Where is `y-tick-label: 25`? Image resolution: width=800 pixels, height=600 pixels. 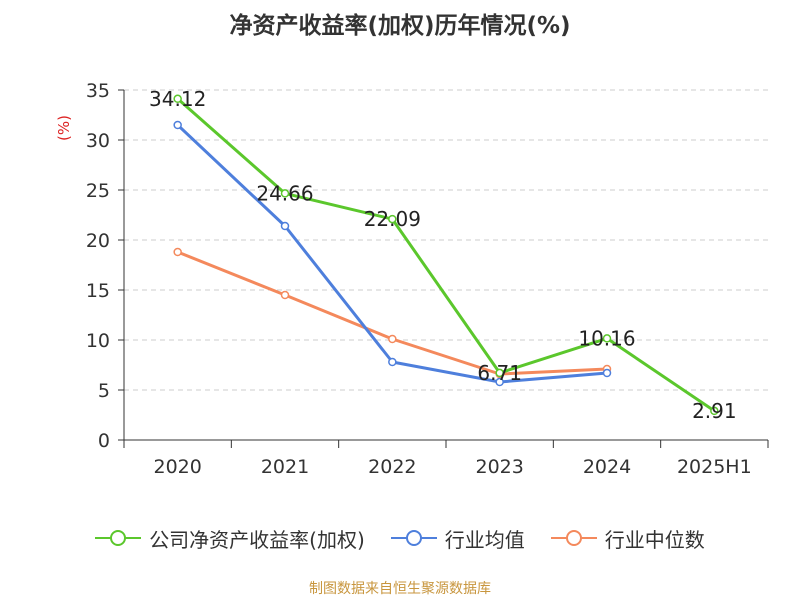 y-tick-label: 25 is located at coordinates (98, 191).